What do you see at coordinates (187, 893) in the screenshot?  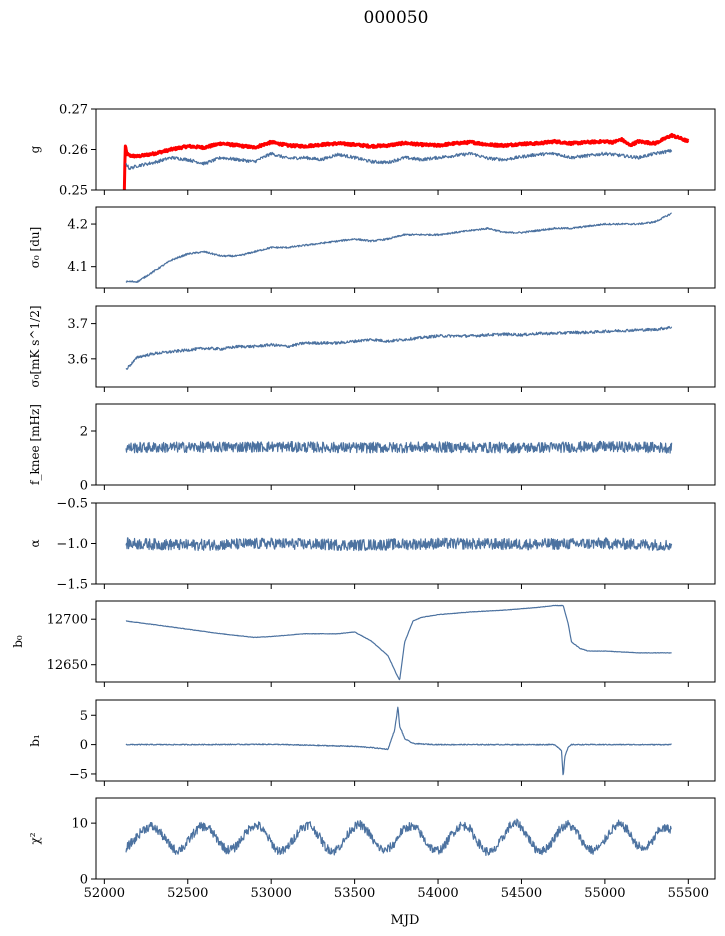 I see `x-tick-label: 52500` at bounding box center [187, 893].